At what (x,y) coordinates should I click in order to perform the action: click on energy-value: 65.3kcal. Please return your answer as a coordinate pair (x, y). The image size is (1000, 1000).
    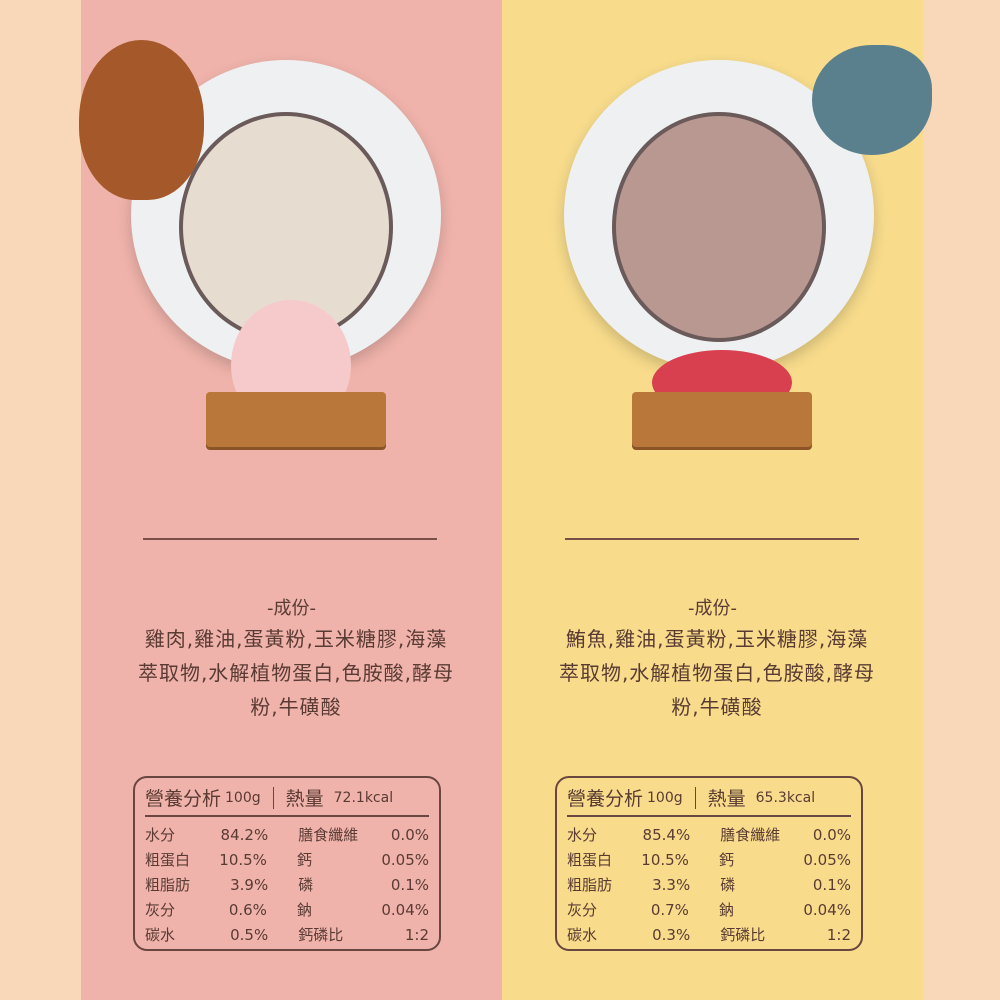
    Looking at the image, I should click on (785, 797).